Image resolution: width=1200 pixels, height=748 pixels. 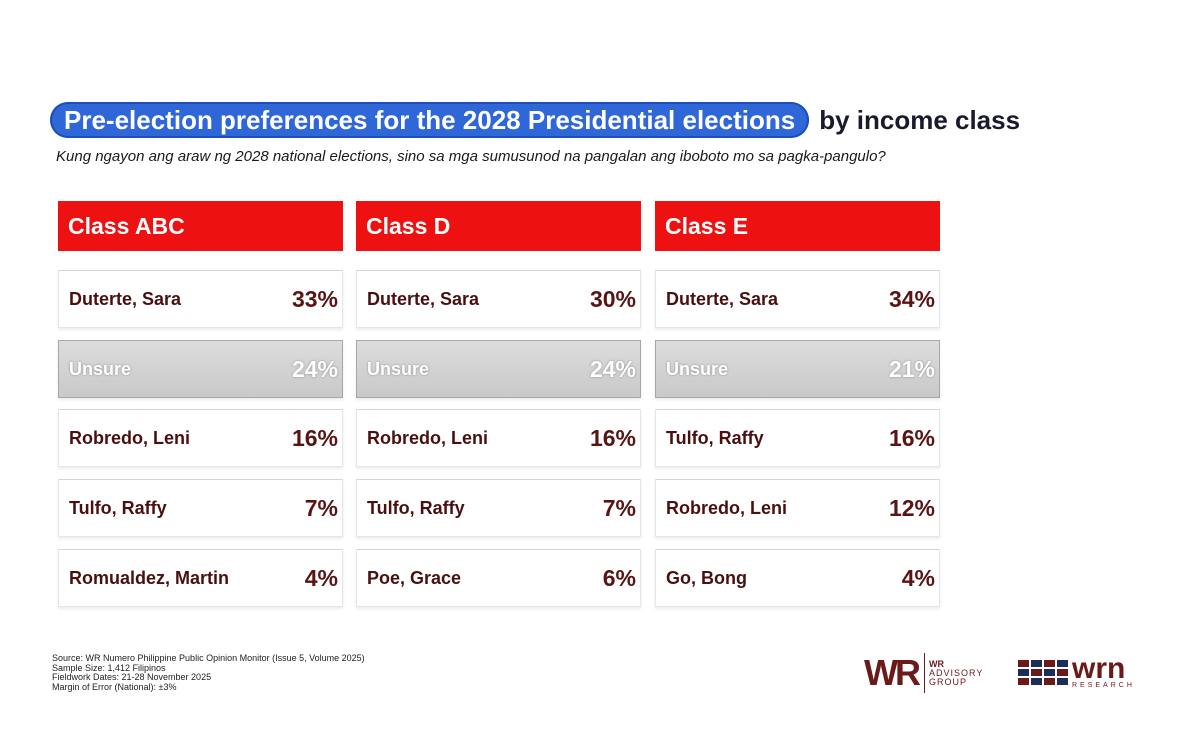 What do you see at coordinates (498, 226) in the screenshot?
I see `column-header: Class D` at bounding box center [498, 226].